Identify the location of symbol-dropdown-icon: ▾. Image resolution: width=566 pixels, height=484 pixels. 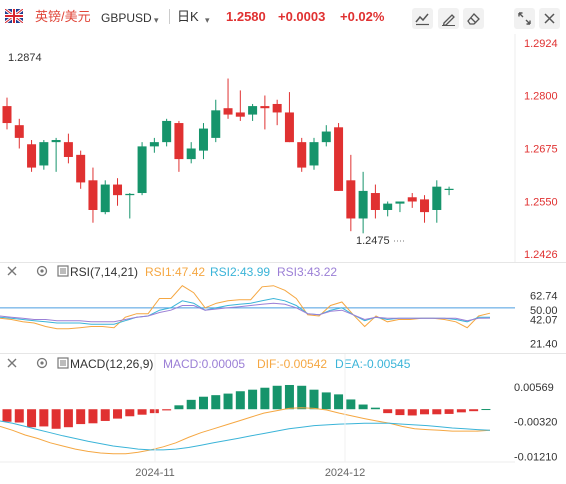
(156, 20).